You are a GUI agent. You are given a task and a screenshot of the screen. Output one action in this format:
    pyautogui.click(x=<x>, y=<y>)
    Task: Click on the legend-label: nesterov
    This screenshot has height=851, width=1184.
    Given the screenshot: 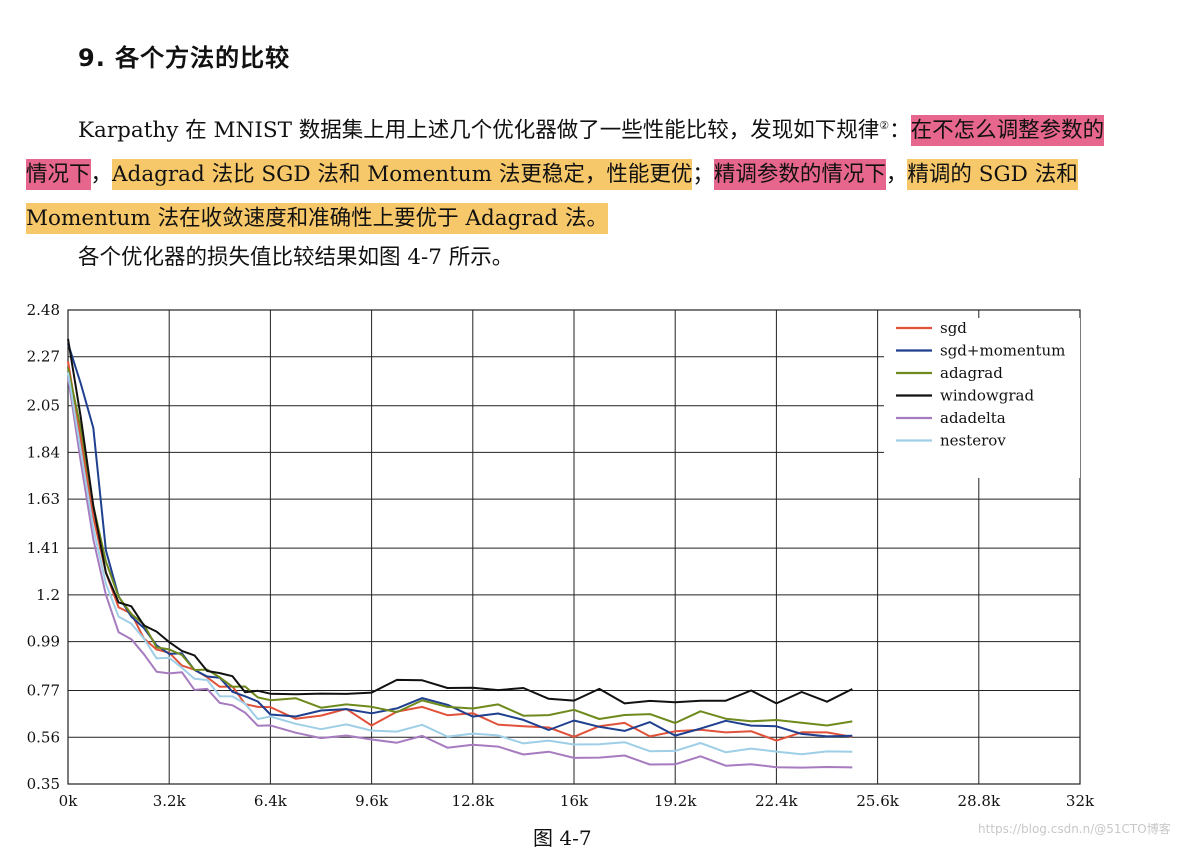 What is the action you would take?
    pyautogui.click(x=973, y=441)
    